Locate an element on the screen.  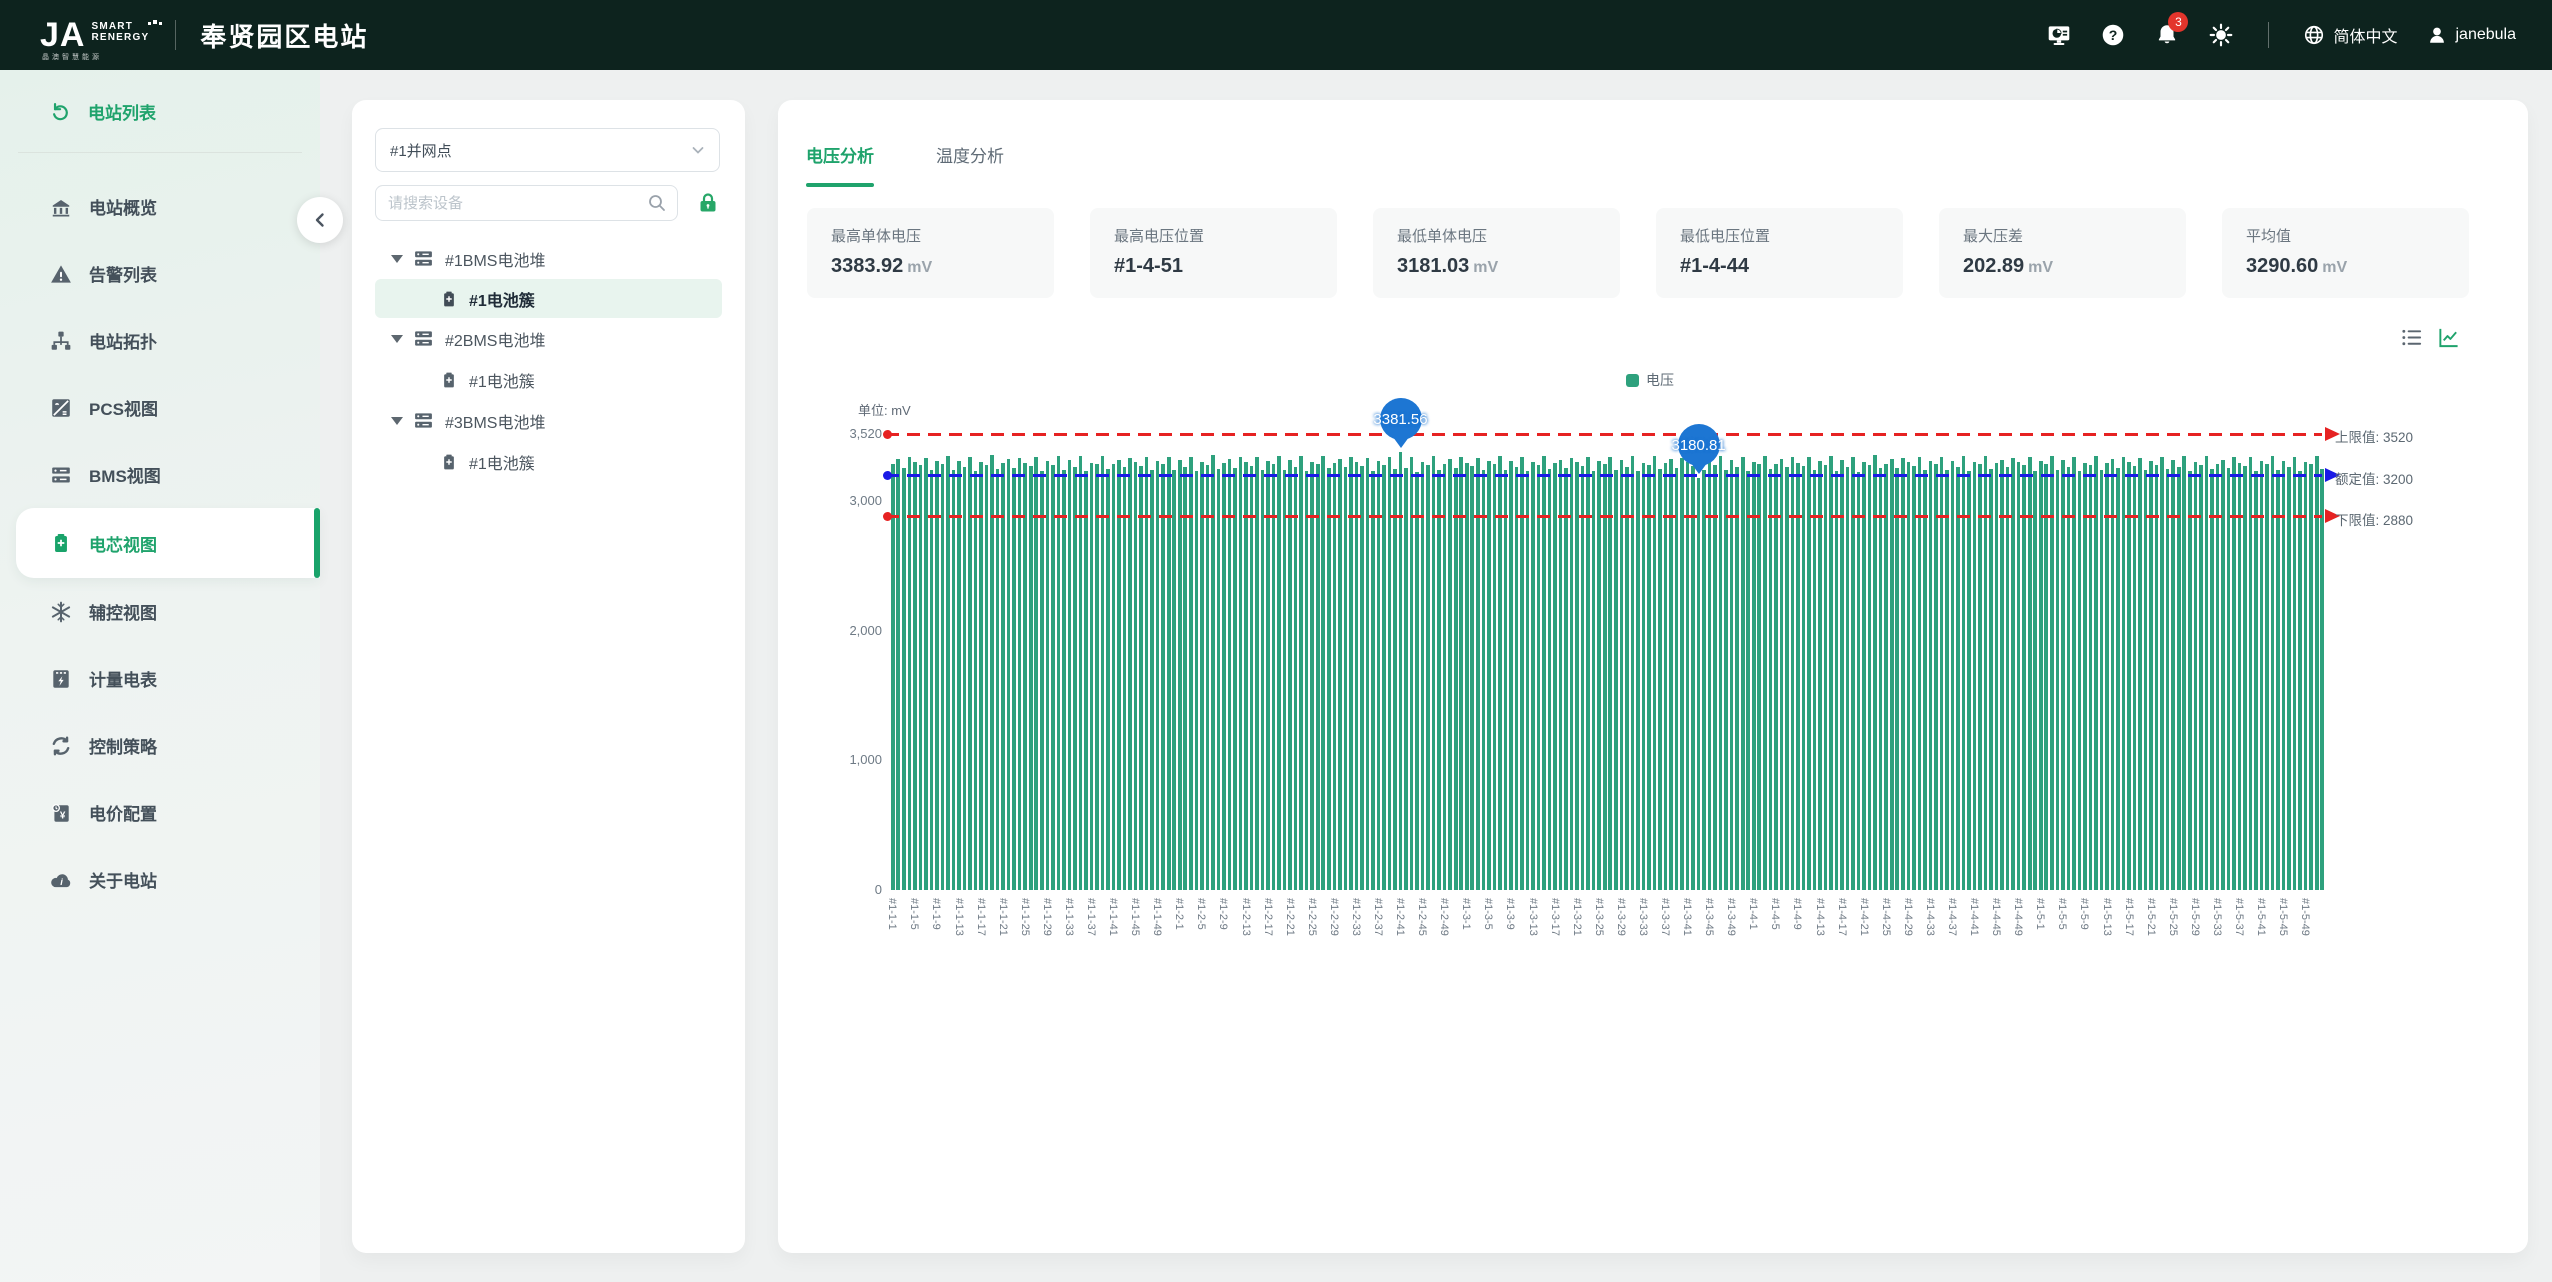
tree-node-bms-stack-1: #1BMS电池堆 is located at coordinates (548, 258).